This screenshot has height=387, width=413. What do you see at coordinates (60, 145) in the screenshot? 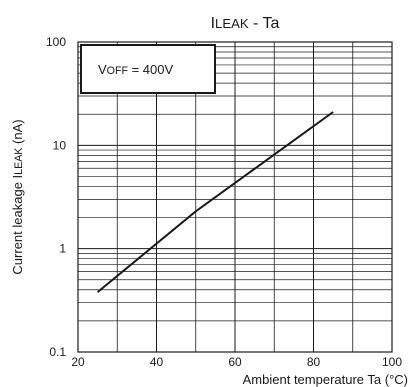
I see `y-tick-label: 10` at bounding box center [60, 145].